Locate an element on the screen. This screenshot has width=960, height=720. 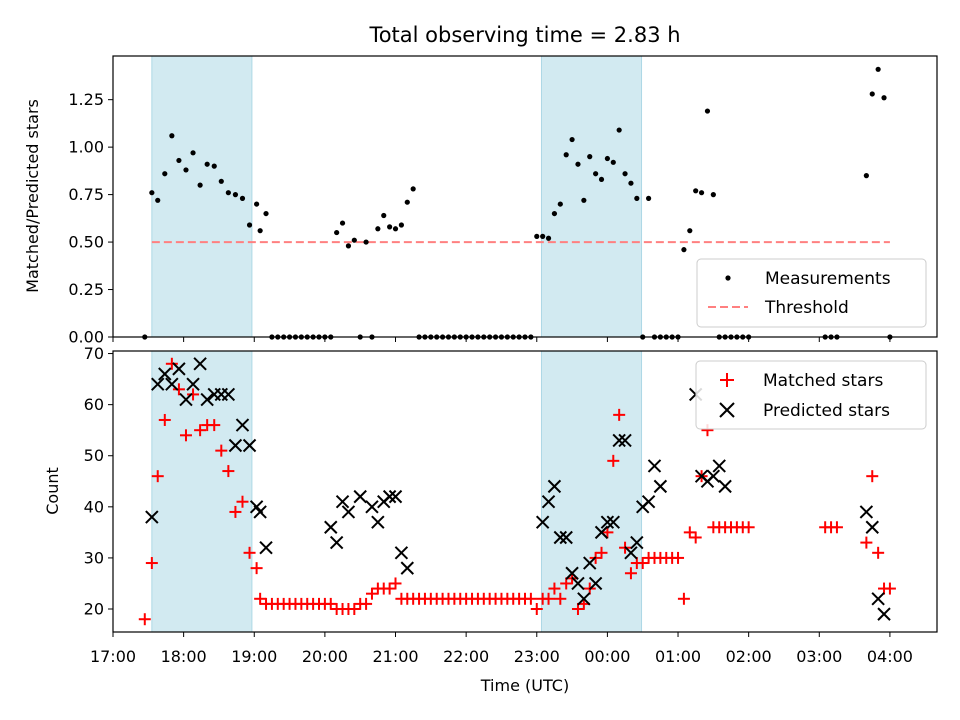
top-ytick-label-0: 0.00 is located at coordinates (86, 337).